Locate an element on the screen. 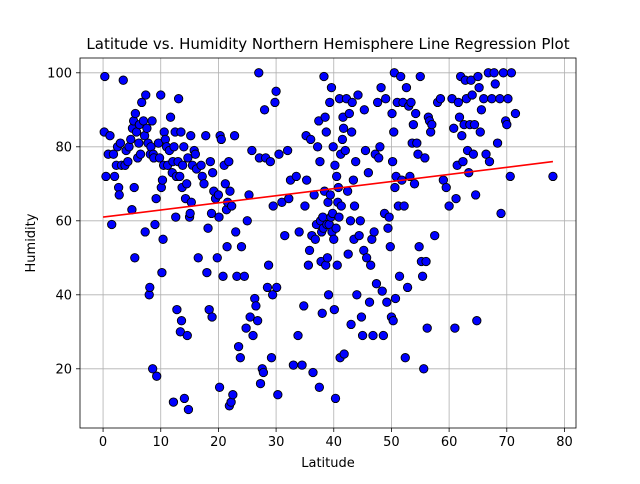 The image size is (640, 484). x-tick-label: 70 is located at coordinates (507, 442).